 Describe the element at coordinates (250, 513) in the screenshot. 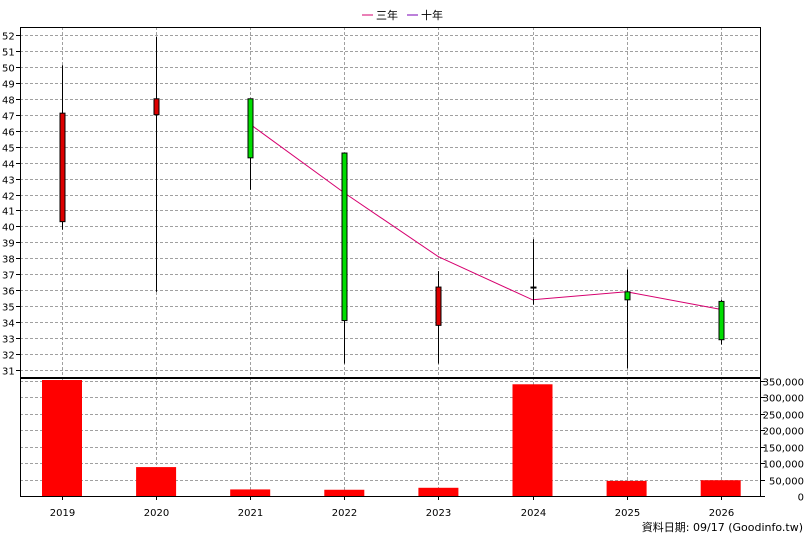

I see `x-tick-label: 2021` at that location.